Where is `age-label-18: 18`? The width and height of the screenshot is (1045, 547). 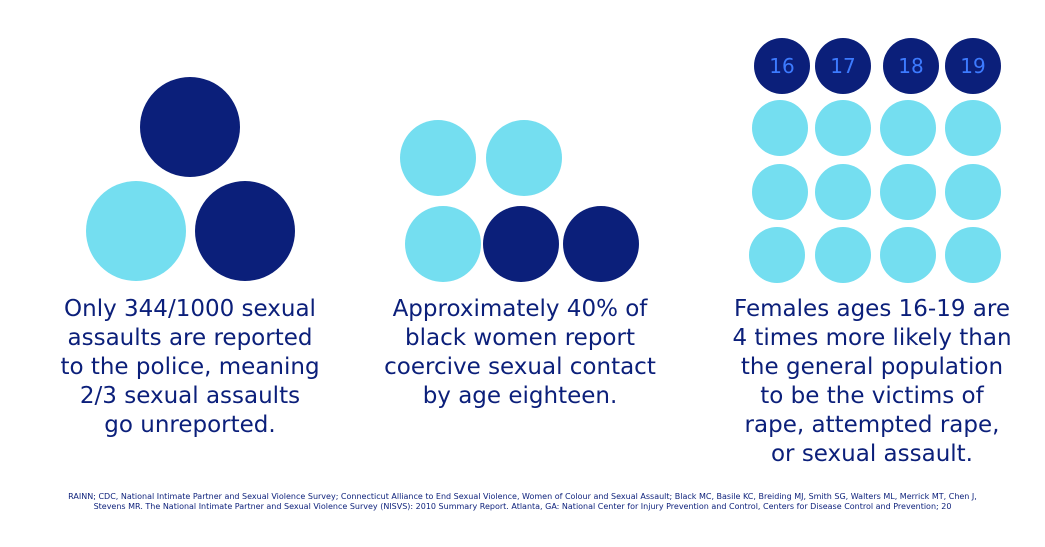
age-label-18: 18 is located at coordinates (911, 66).